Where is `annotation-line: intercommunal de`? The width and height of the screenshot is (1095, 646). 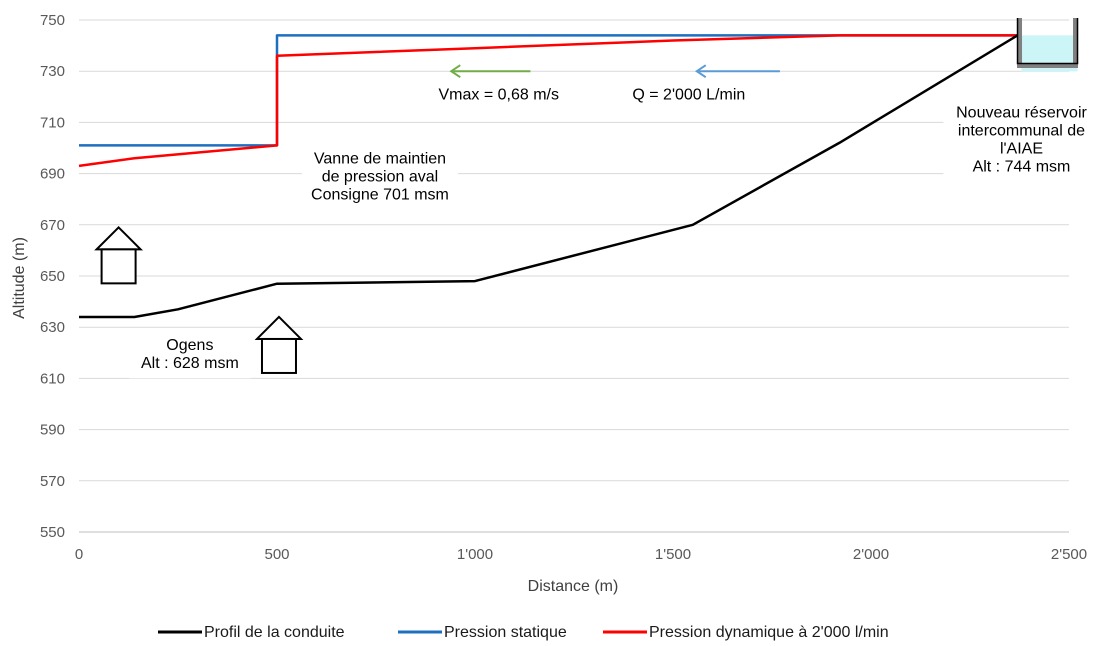 annotation-line: intercommunal de is located at coordinates (1021, 130).